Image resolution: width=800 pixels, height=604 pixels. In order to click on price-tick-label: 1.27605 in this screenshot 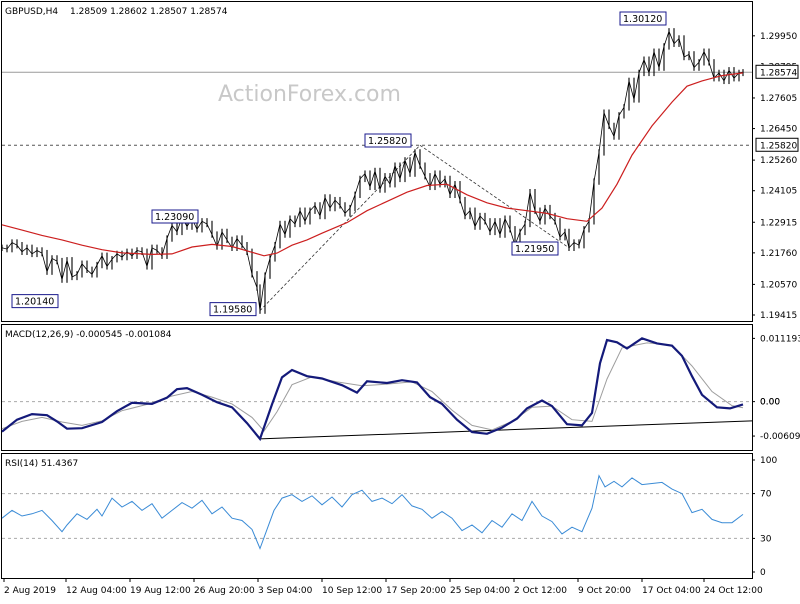, I will do `click(778, 99)`.